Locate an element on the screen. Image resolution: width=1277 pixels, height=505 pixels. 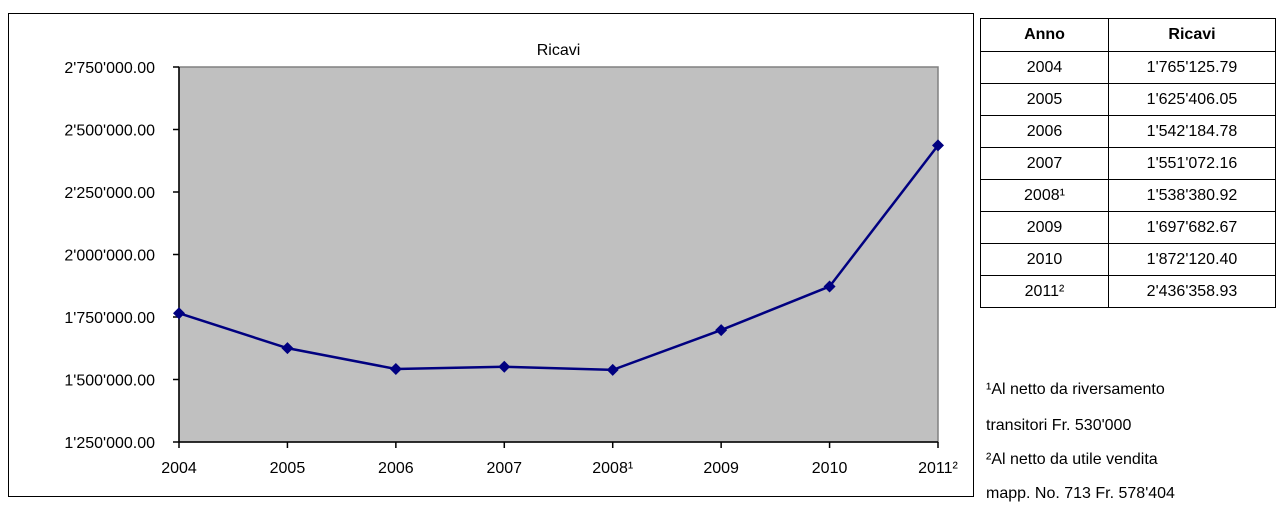
footnote-1-line-2: transitori Fr. 530'000 is located at coordinates (1059, 425).